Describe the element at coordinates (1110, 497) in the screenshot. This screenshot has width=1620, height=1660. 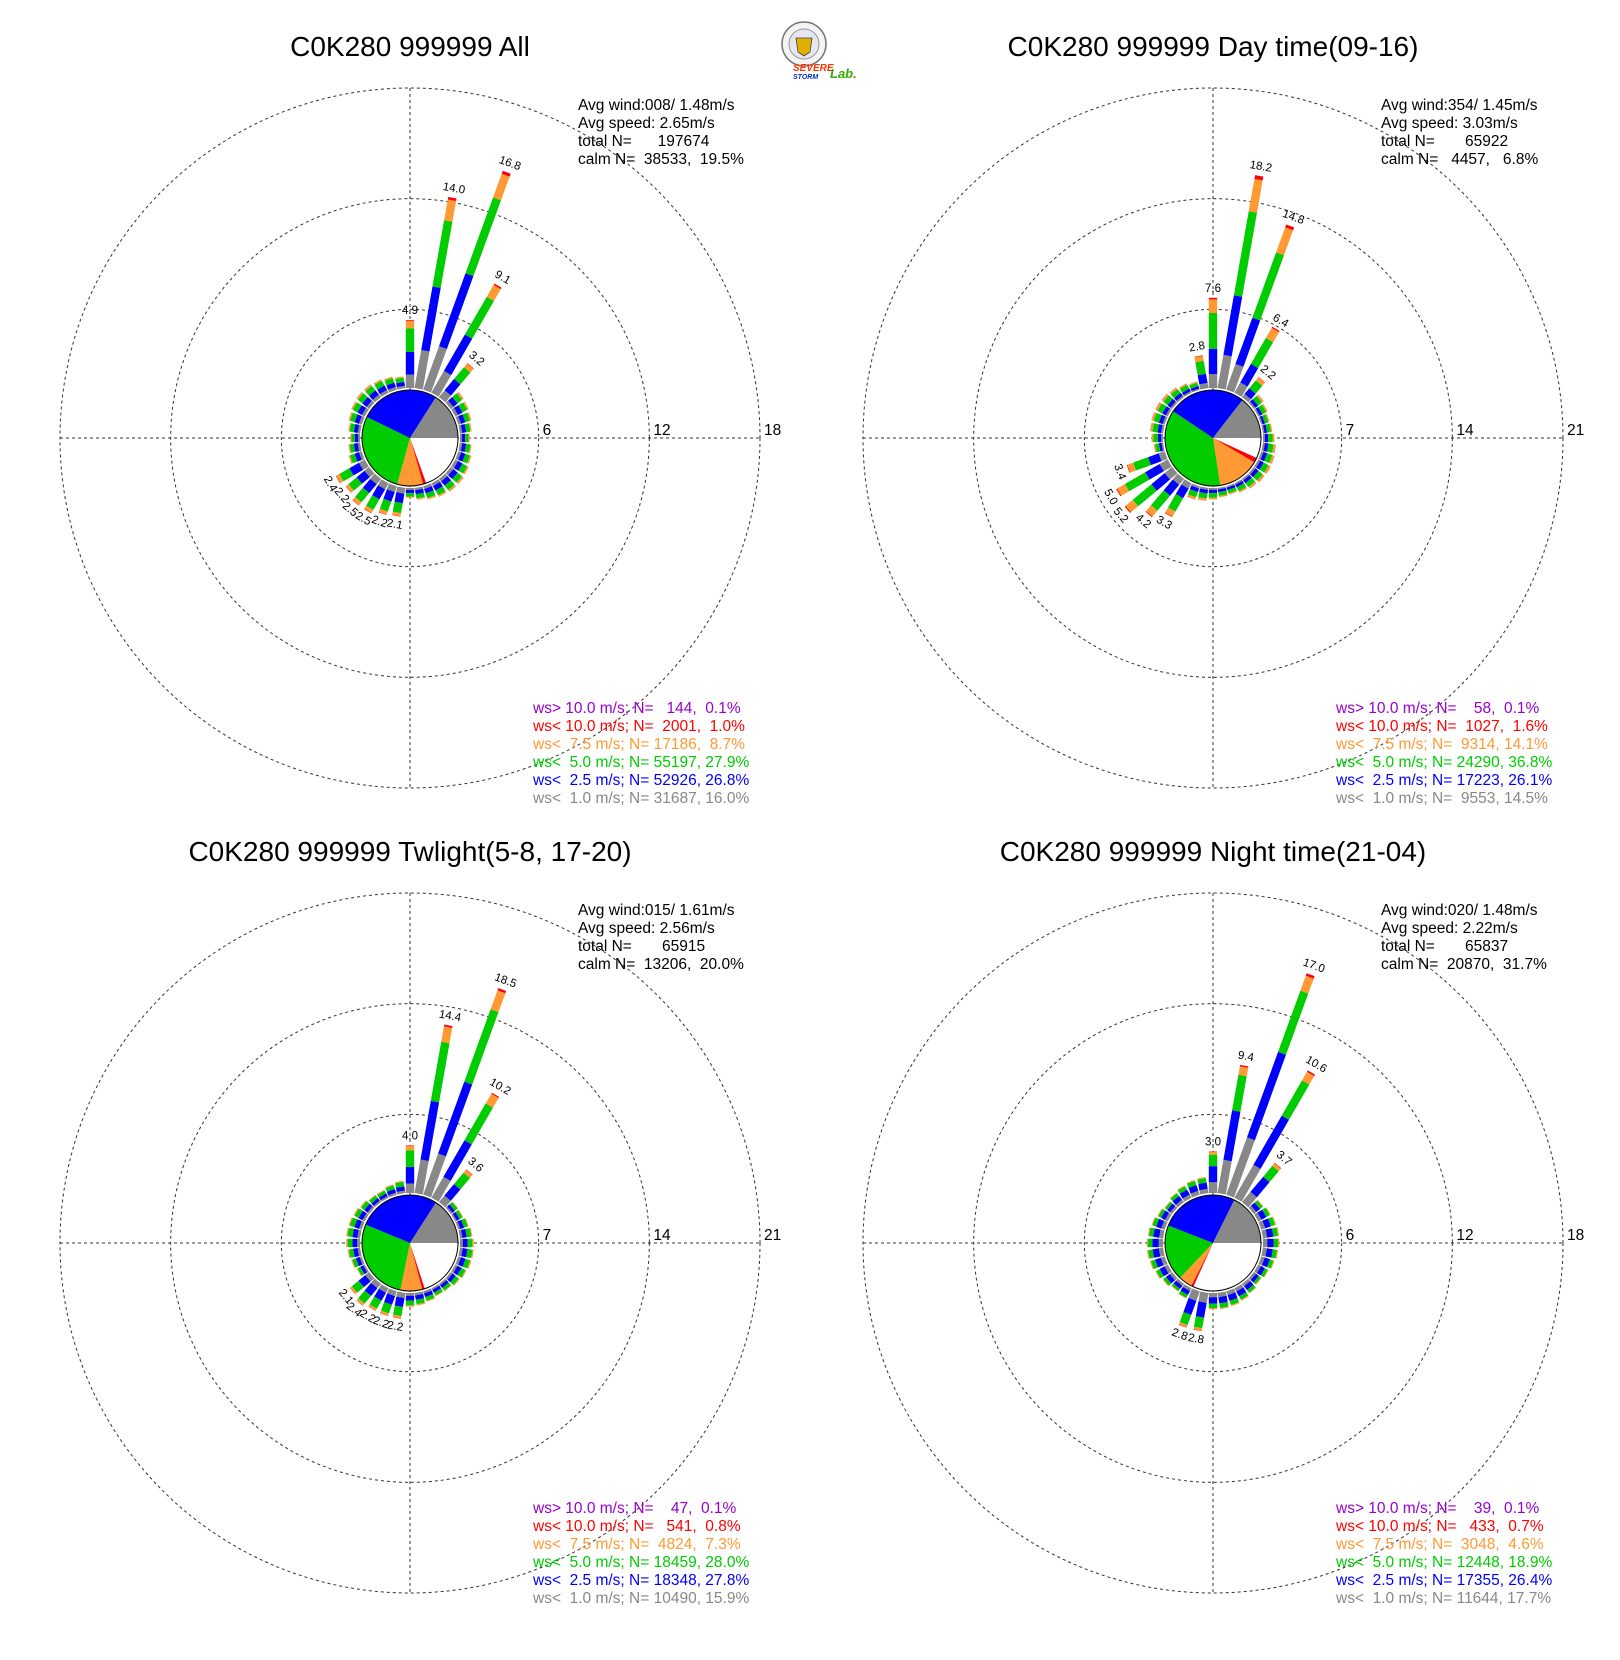
I see `bar-value-label: 5.0` at that location.